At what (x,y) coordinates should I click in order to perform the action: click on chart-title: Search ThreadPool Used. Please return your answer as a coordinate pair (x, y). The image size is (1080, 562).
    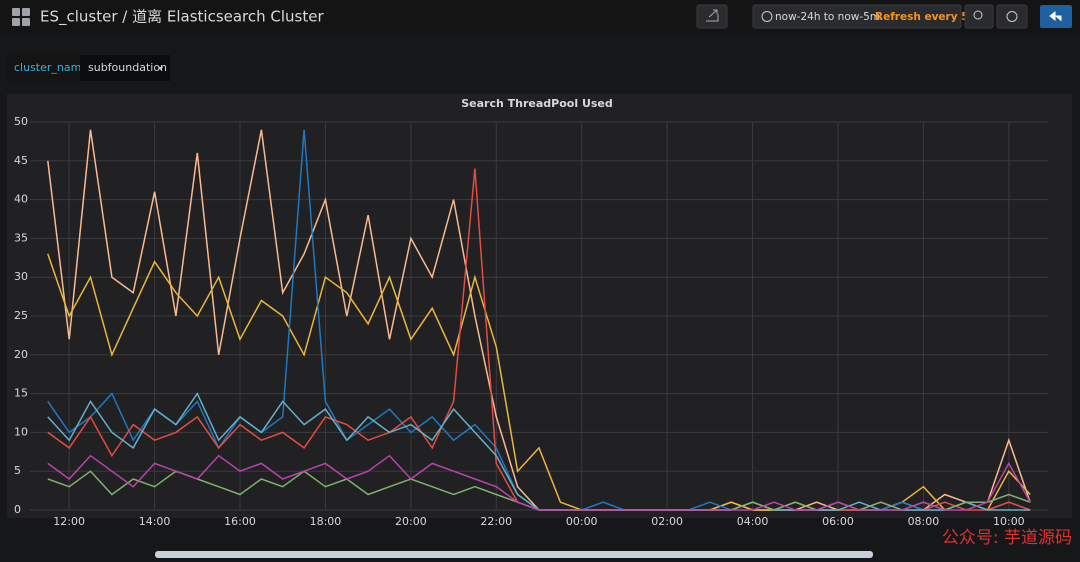
    Looking at the image, I should click on (537, 103).